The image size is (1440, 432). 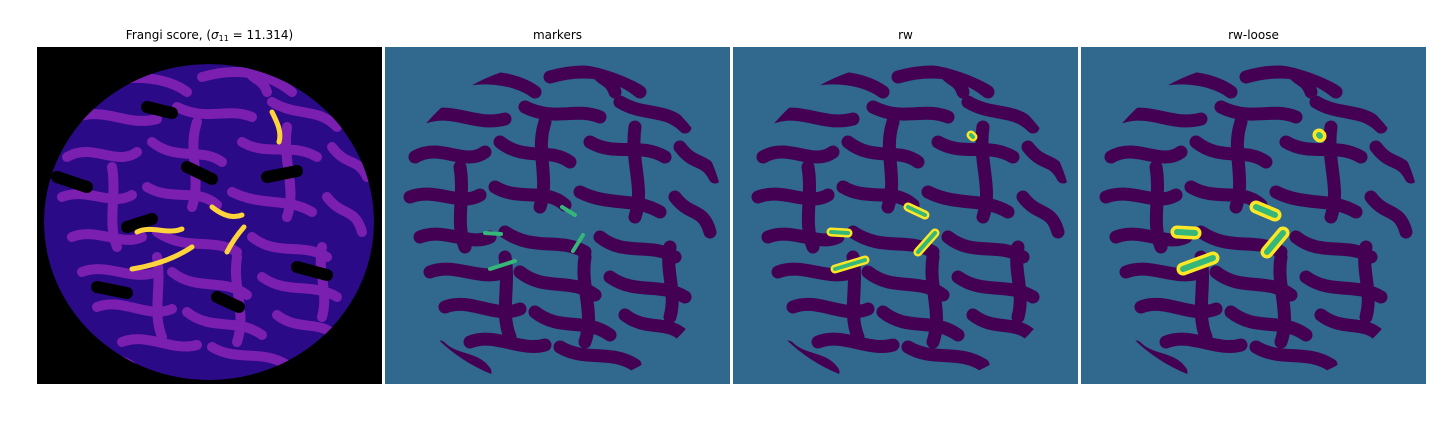 I want to click on rw-loose-panel-title: rw-loose, so click(x=1253, y=35).